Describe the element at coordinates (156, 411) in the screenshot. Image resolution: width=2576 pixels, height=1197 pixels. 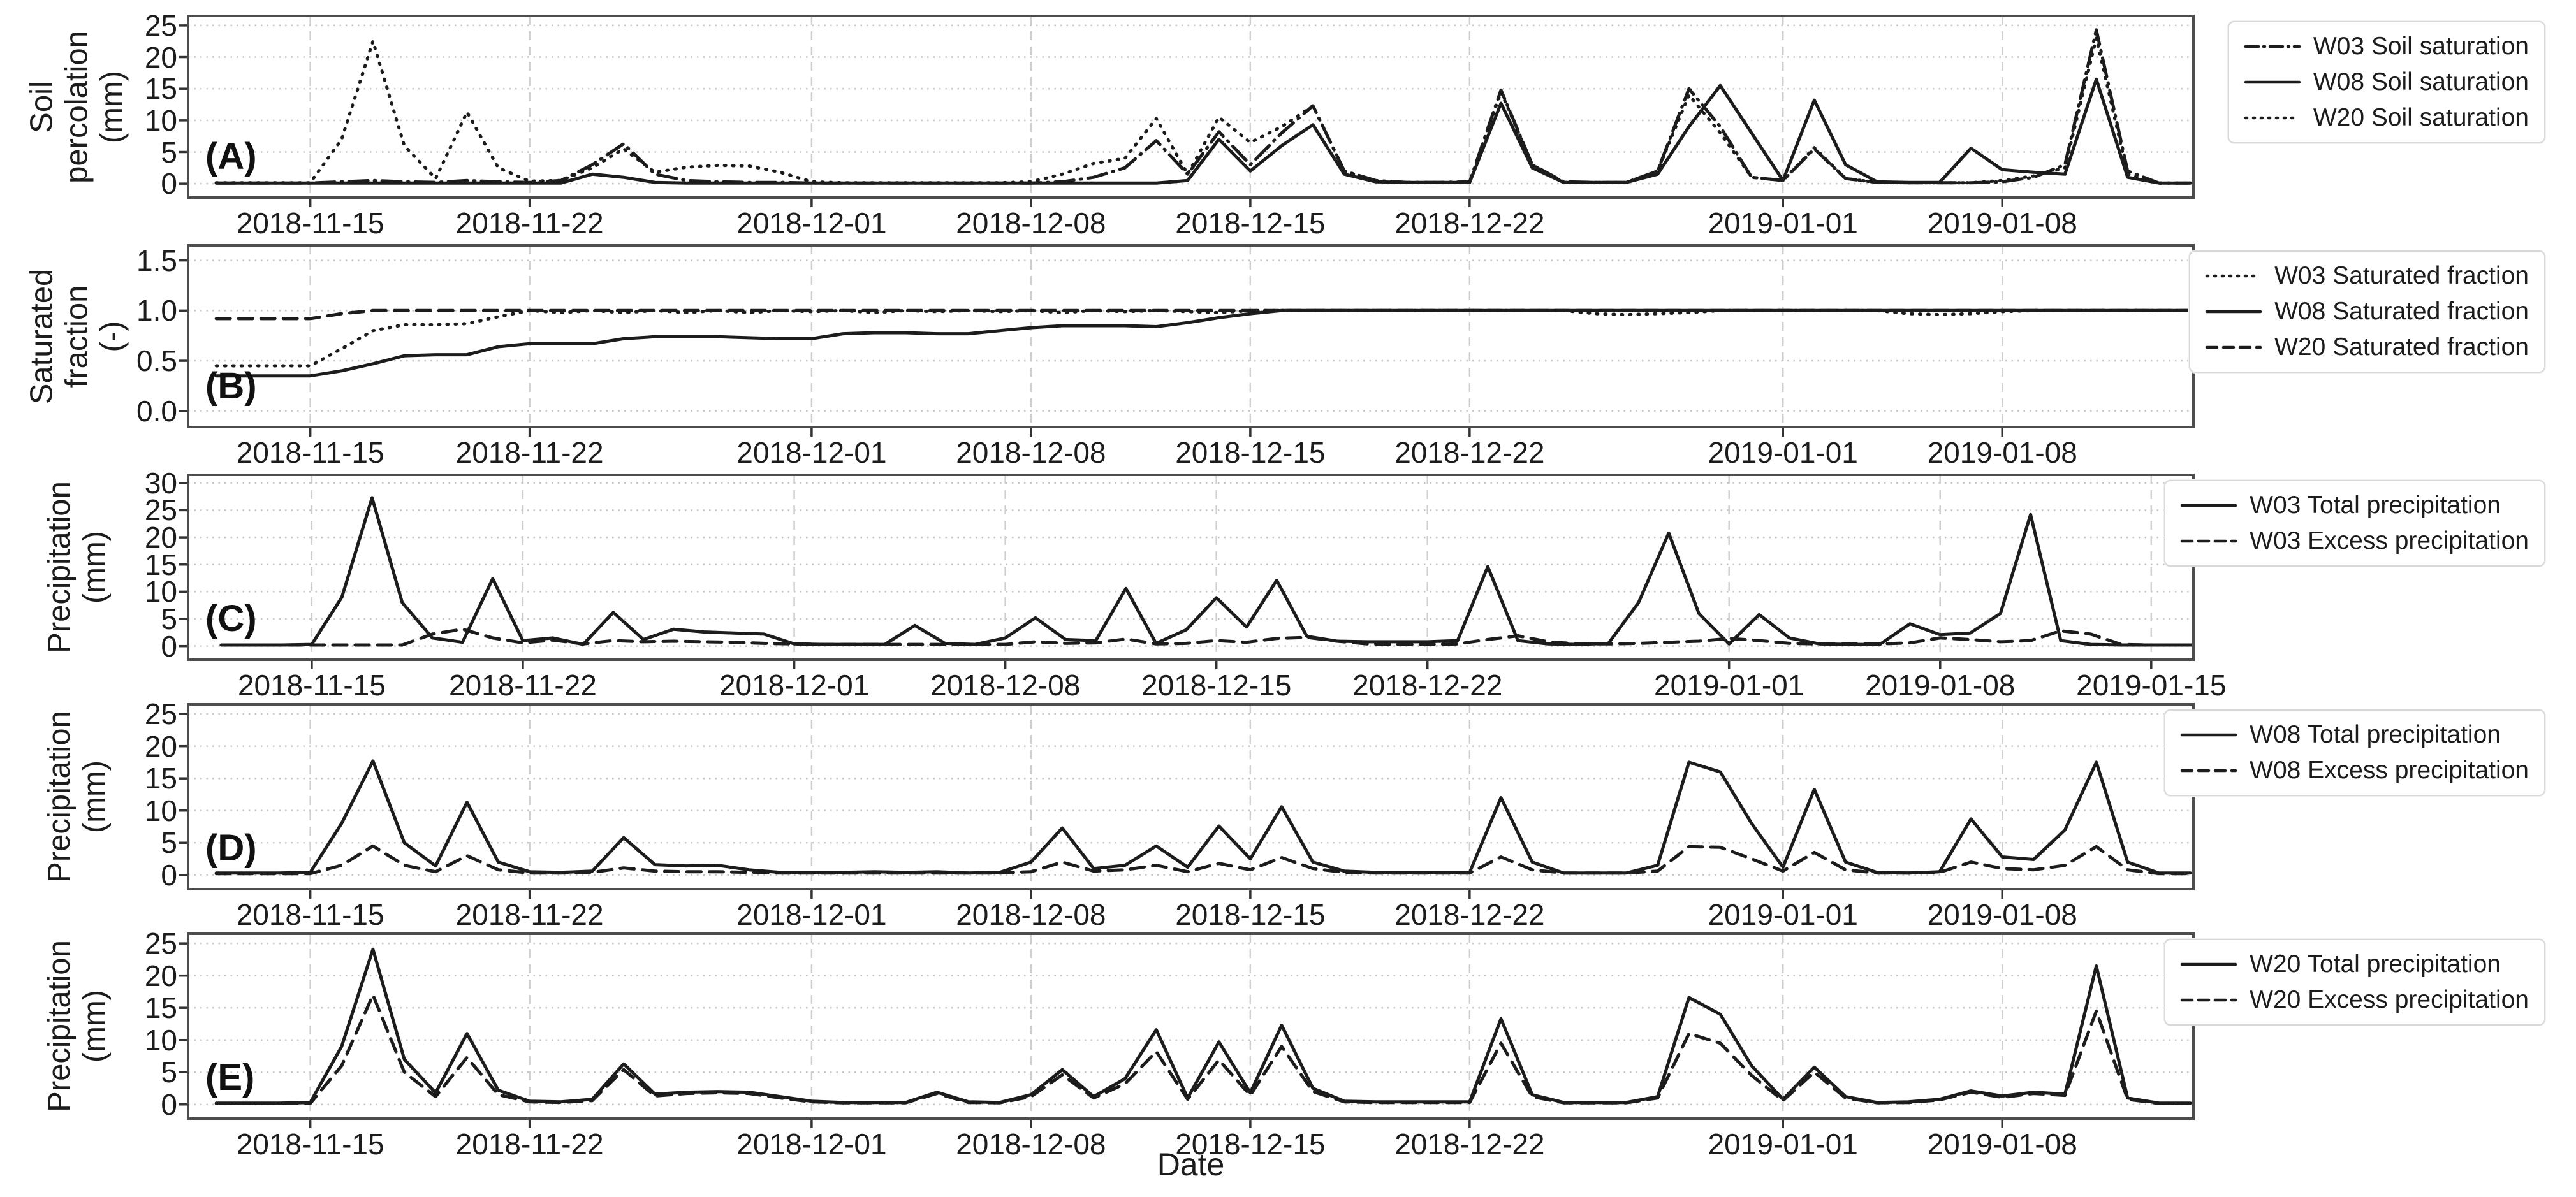
I see `y-tick-label: 0.0` at that location.